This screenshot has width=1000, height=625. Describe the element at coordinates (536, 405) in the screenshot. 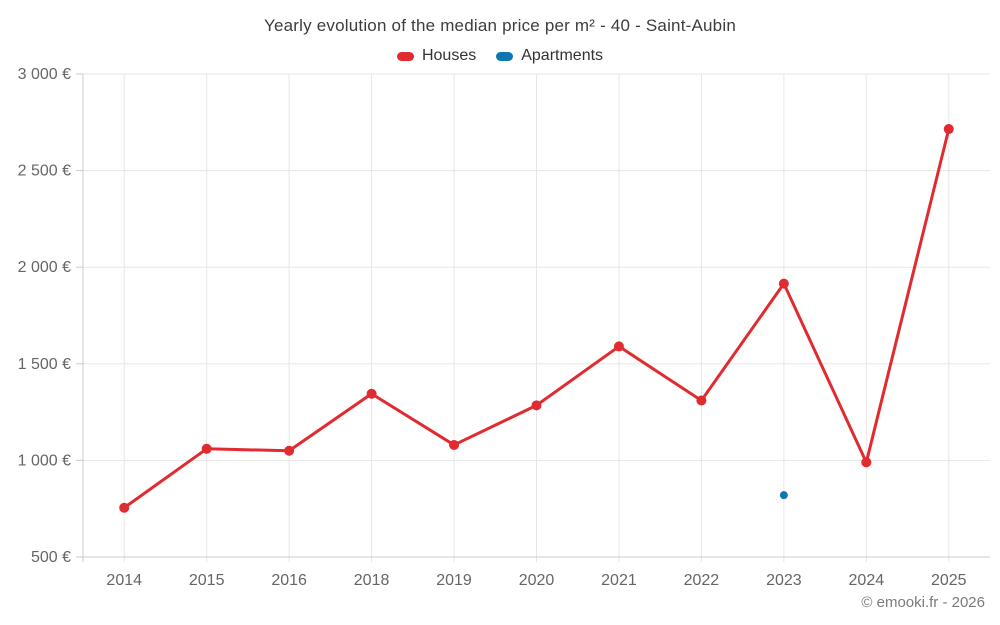

I see `houses-point-2020` at that location.